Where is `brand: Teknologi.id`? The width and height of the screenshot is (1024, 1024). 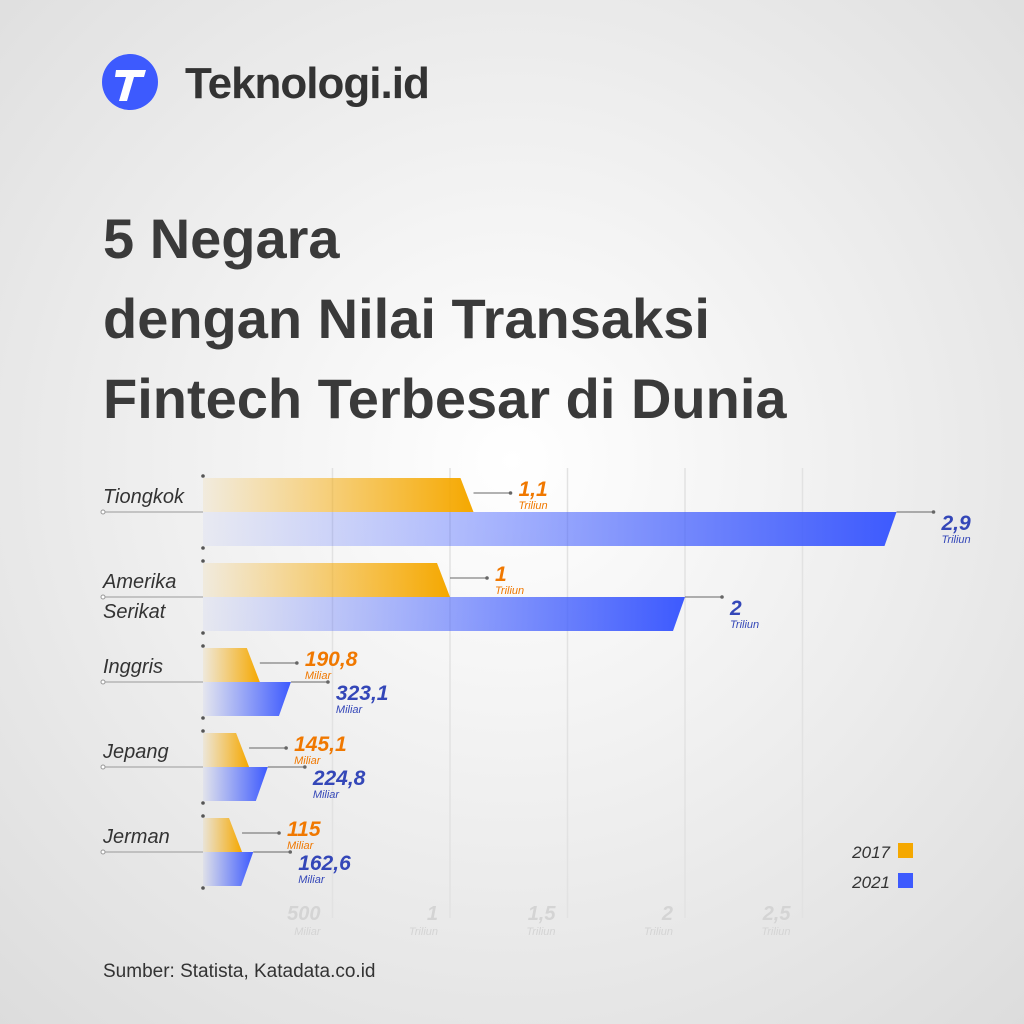 brand: Teknologi.id is located at coordinates (307, 83).